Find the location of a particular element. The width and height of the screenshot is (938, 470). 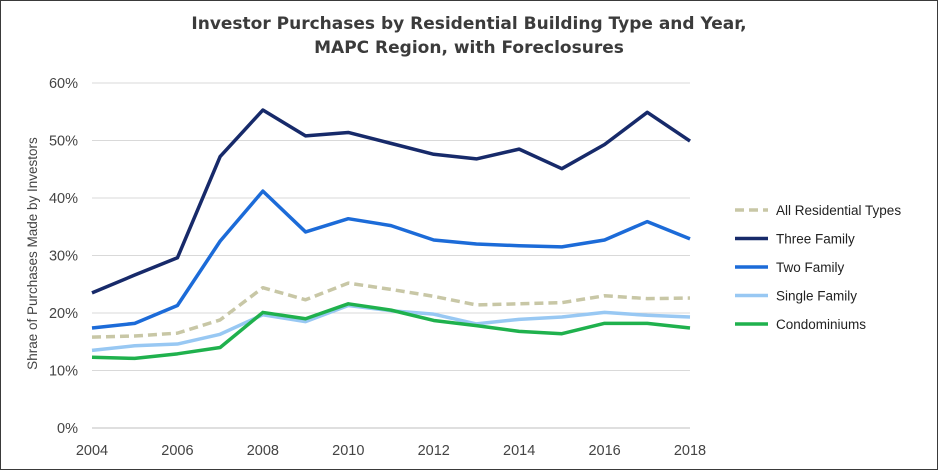

x-tick-label: 2008 is located at coordinates (263, 451).